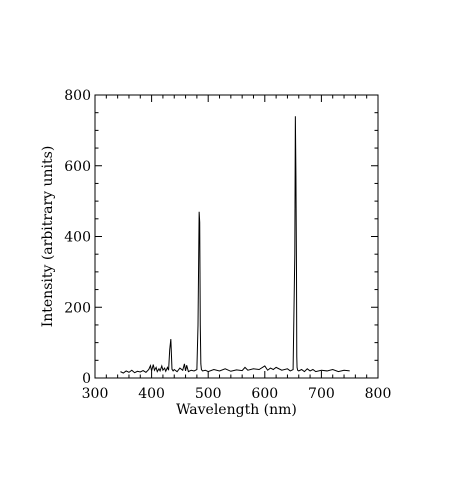 The width and height of the screenshot is (474, 479). Describe the element at coordinates (77, 167) in the screenshot. I see `y-tick-label: 600` at that location.